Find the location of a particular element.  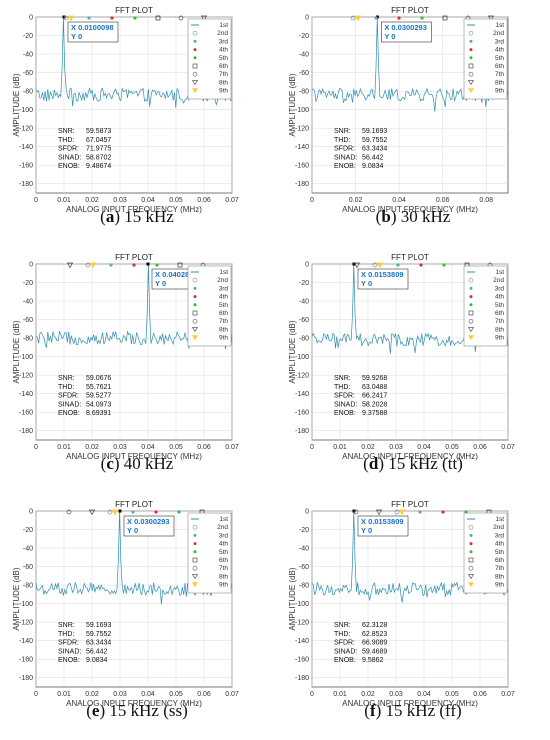

stat-value: 59.0676 is located at coordinates (98, 378).